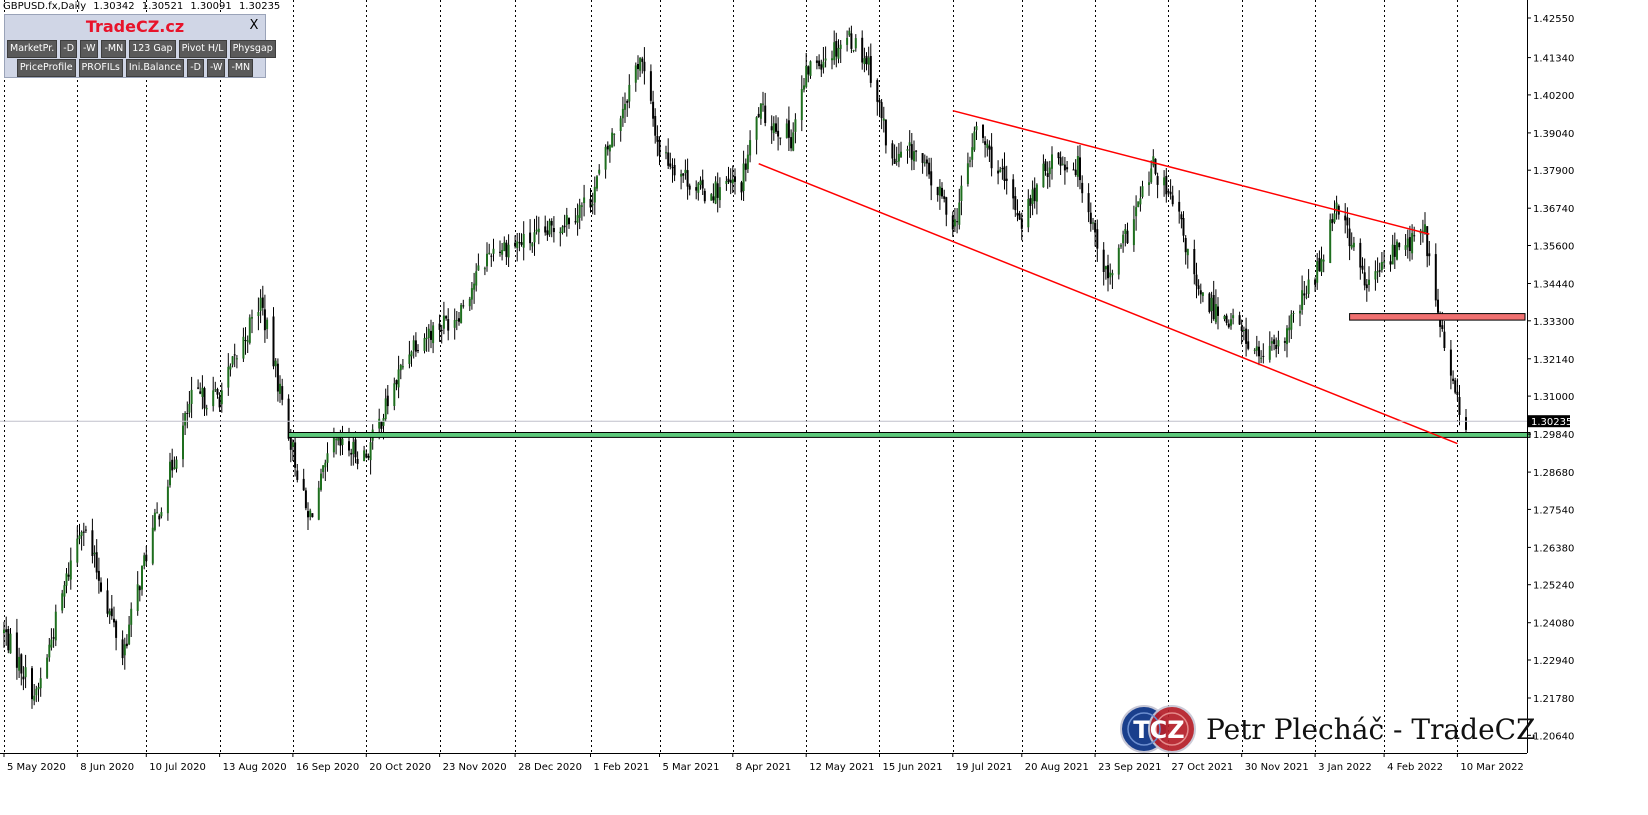  Describe the element at coordinates (1371, 729) in the screenshot. I see `watermark-text: Petr Plecháč - TradeCZ` at that location.